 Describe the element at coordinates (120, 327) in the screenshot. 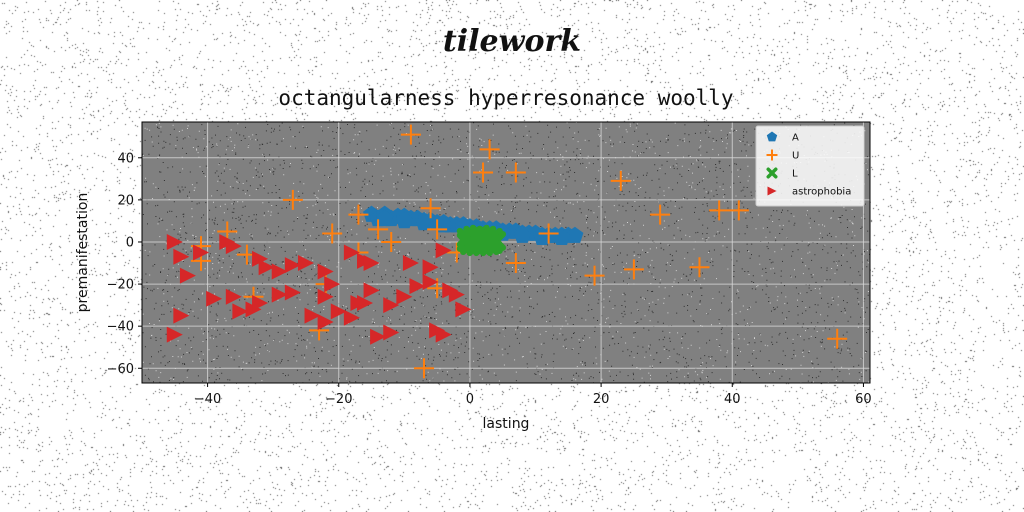

I see `y-tick-label: −40` at that location.